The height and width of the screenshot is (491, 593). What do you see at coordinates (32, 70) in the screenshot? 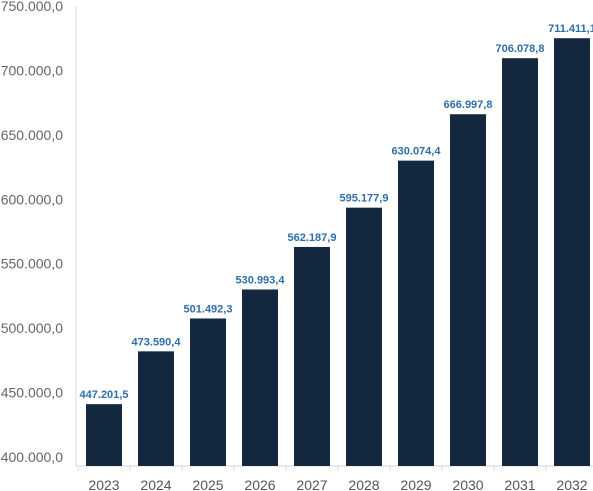
I see `y-tick-label: 700.000,0` at bounding box center [32, 70].